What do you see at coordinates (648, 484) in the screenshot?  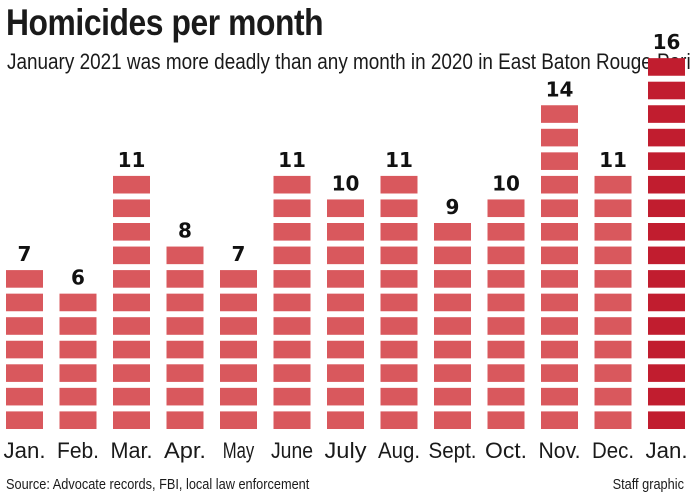 I see `credit-note: Staff graphic` at bounding box center [648, 484].